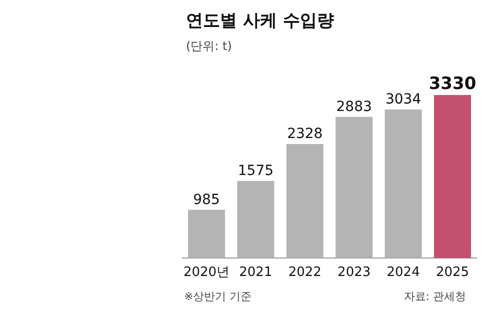 The height and width of the screenshot is (327, 489). I want to click on title: 연도별 사케 수입량, so click(260, 21).